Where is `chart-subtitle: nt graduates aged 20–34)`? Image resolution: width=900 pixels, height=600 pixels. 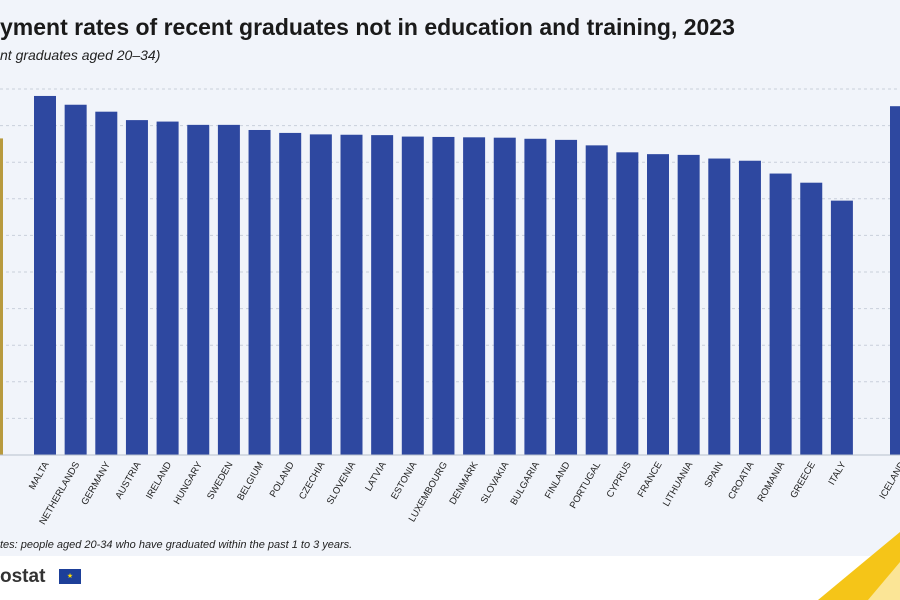 chart-subtitle: nt graduates aged 20–34) is located at coordinates (80, 55).